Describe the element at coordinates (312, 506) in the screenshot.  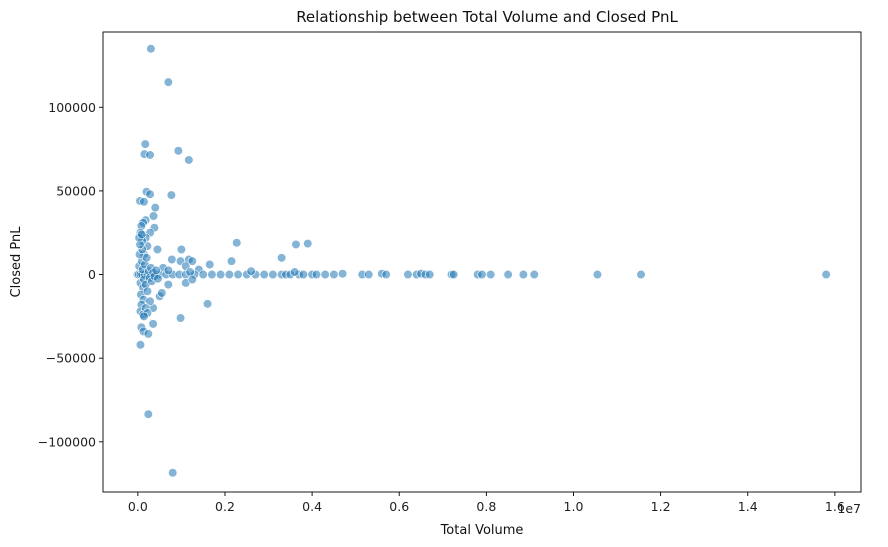
I see `x-tick-label: 0.4` at that location.